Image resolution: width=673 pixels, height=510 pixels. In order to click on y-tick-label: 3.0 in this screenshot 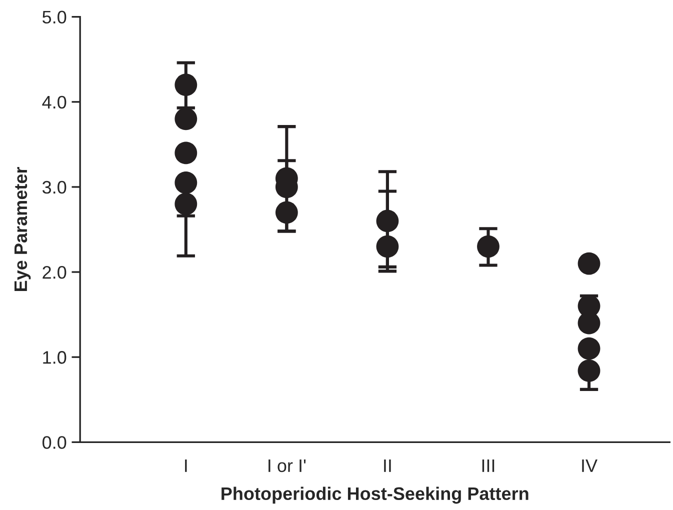, I will do `click(54, 187)`.